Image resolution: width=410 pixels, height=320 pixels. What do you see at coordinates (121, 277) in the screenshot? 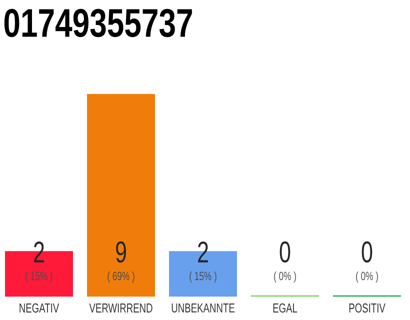
I see `annotation: ( 69% )` at bounding box center [121, 277].